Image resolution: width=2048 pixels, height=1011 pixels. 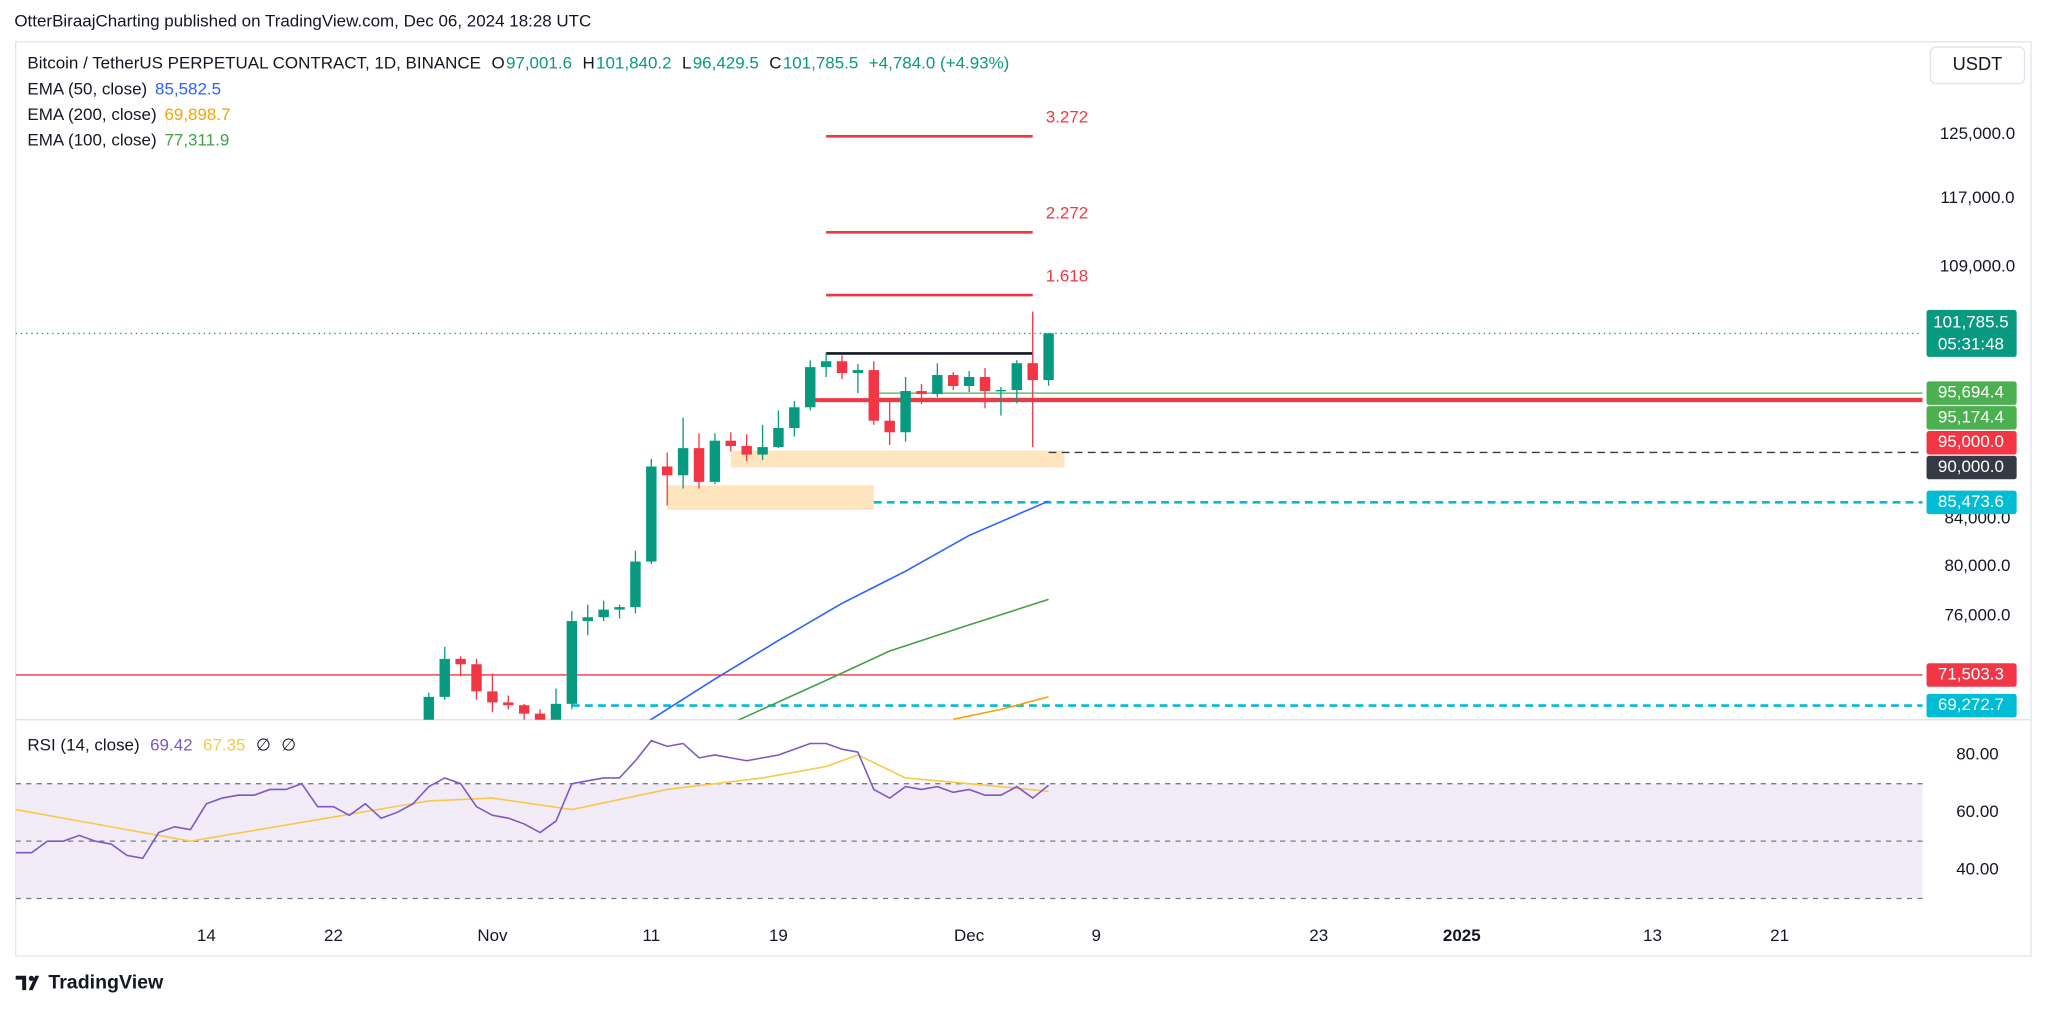 I want to click on ohlc-key: L, so click(x=686, y=63).